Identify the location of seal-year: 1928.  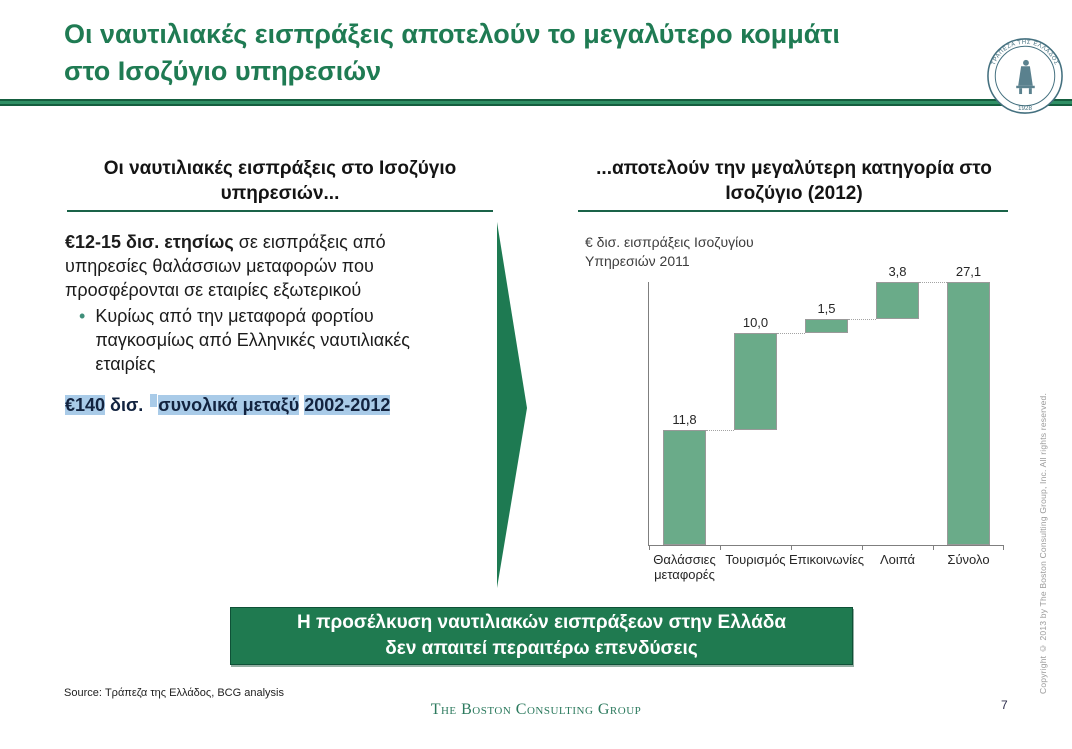
(1025, 108).